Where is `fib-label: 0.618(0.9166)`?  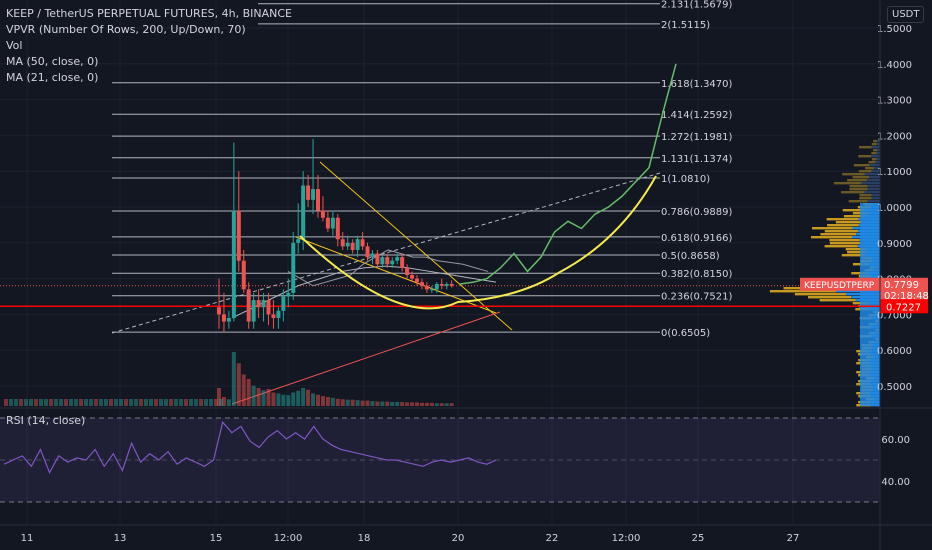 fib-label: 0.618(0.9166) is located at coordinates (697, 238).